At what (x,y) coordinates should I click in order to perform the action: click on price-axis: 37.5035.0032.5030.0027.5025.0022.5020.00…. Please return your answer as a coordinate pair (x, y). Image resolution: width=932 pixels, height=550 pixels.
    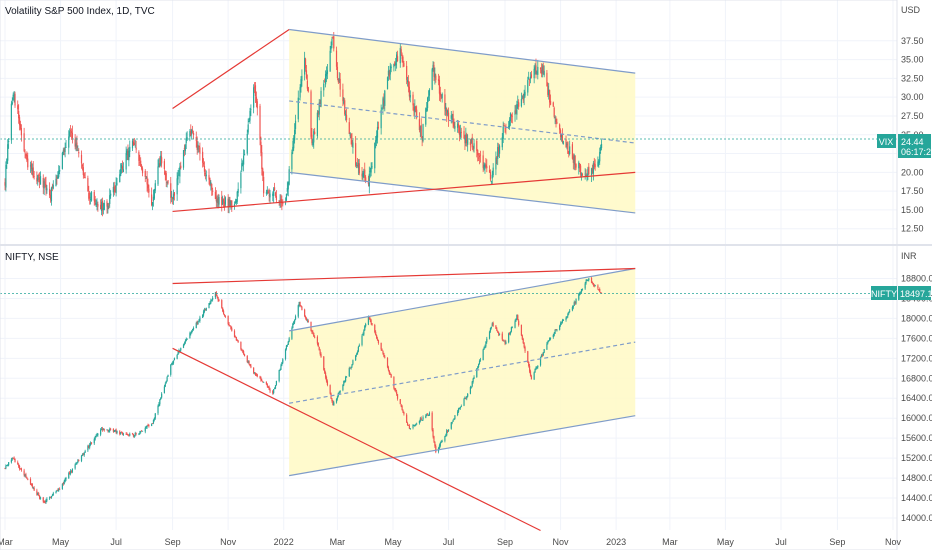
    Looking at the image, I should click on (916, 279).